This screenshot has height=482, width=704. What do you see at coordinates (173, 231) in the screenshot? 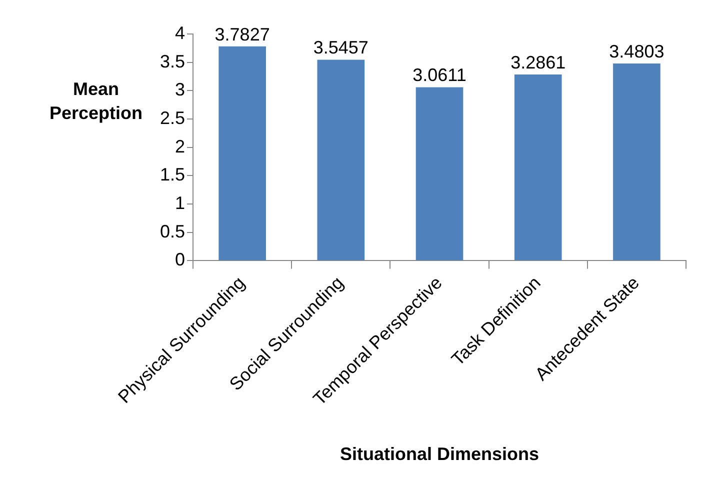
I see `y-tick-label: 0.5` at bounding box center [173, 231].